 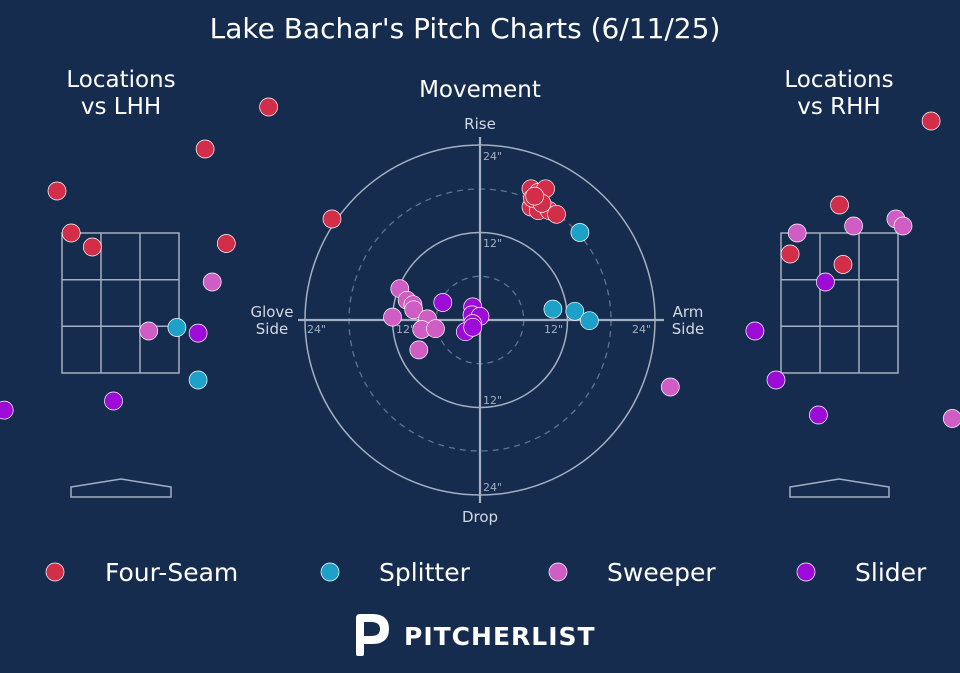 What do you see at coordinates (492, 400) in the screenshot?
I see `tick-bottom-12: 12"` at bounding box center [492, 400].